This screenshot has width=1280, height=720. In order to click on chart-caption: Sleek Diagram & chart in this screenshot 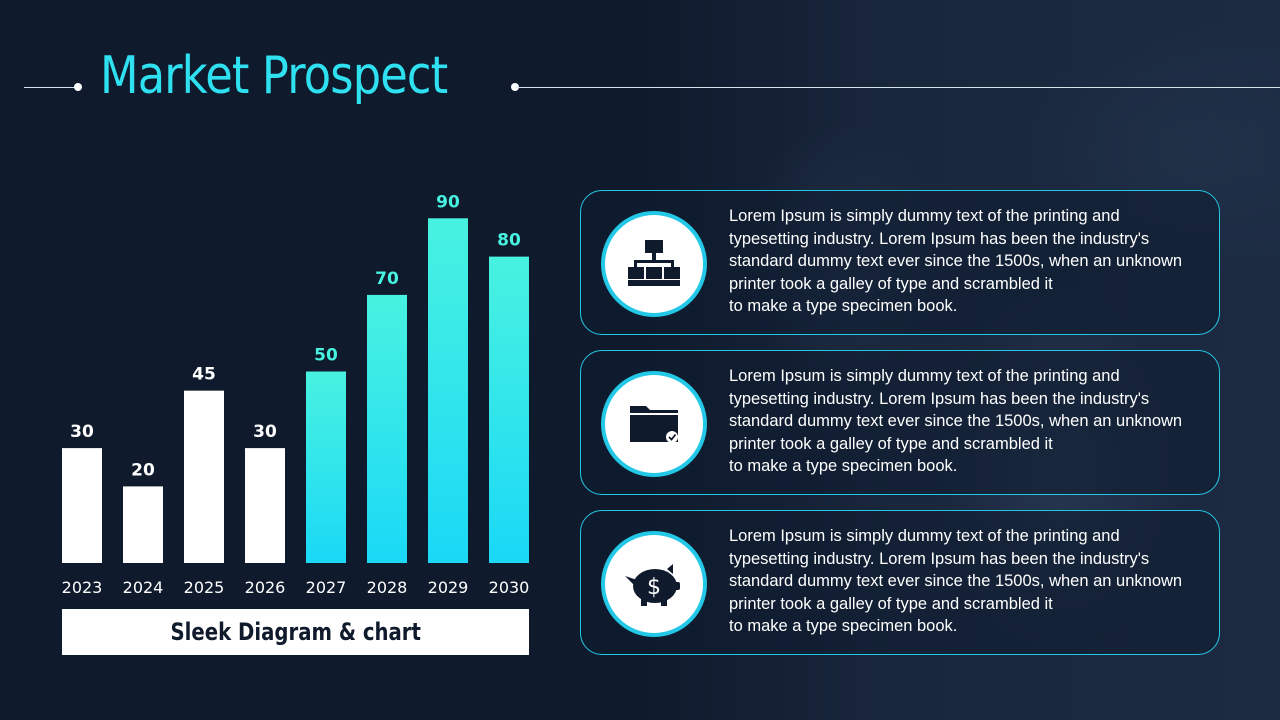, I will do `click(295, 632)`.